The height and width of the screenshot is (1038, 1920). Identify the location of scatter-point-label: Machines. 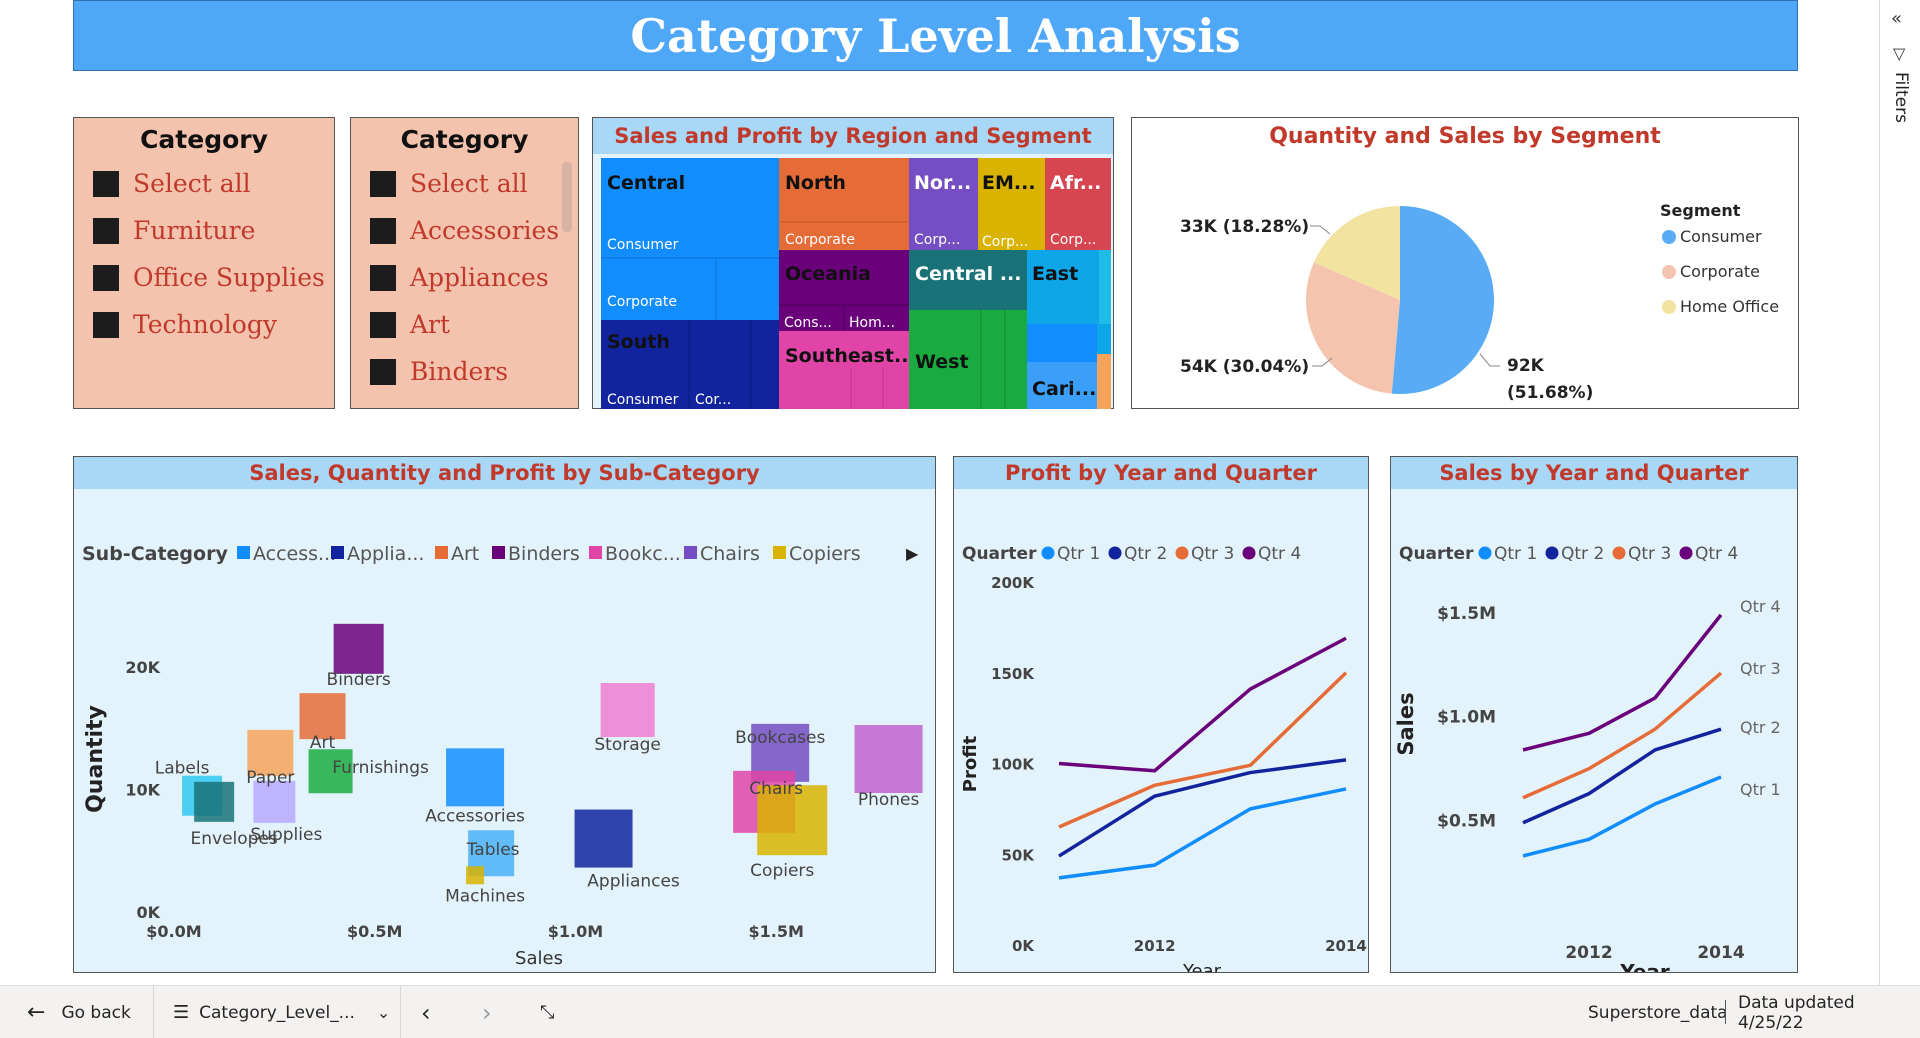
(485, 896).